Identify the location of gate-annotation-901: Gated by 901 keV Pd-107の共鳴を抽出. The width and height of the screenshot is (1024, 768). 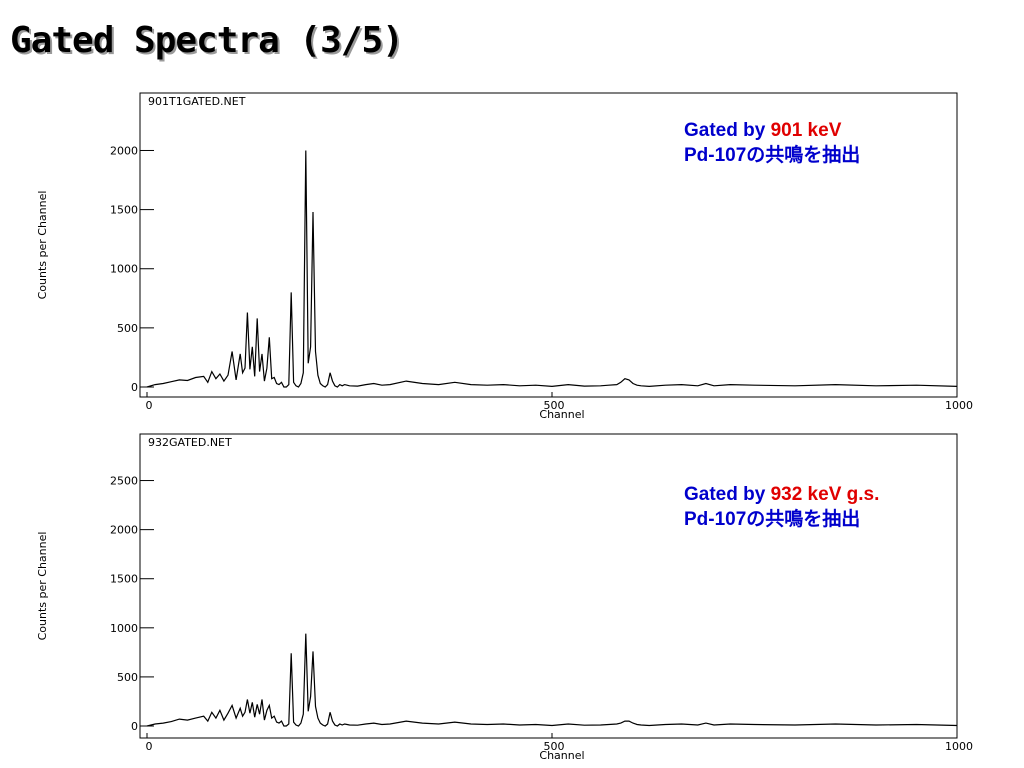
(772, 143).